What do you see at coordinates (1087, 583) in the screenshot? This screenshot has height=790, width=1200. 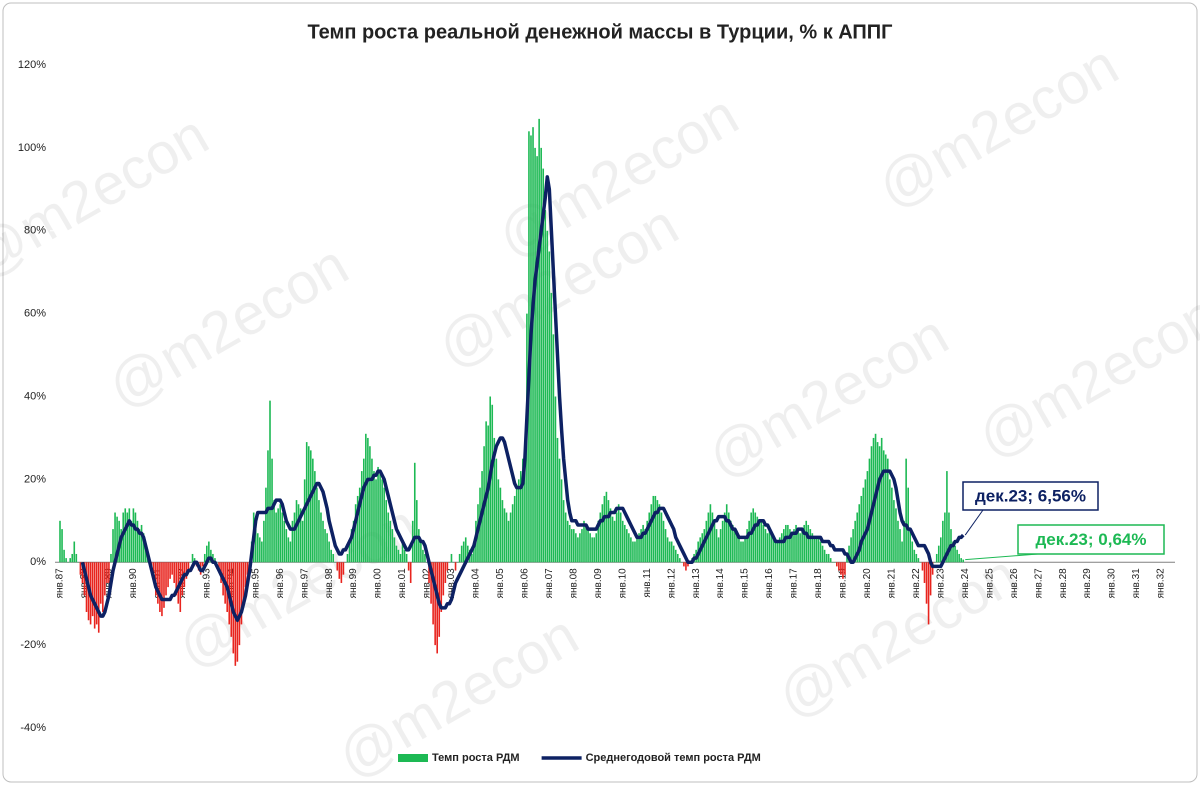 I see `x-tick-label: янв.29` at bounding box center [1087, 583].